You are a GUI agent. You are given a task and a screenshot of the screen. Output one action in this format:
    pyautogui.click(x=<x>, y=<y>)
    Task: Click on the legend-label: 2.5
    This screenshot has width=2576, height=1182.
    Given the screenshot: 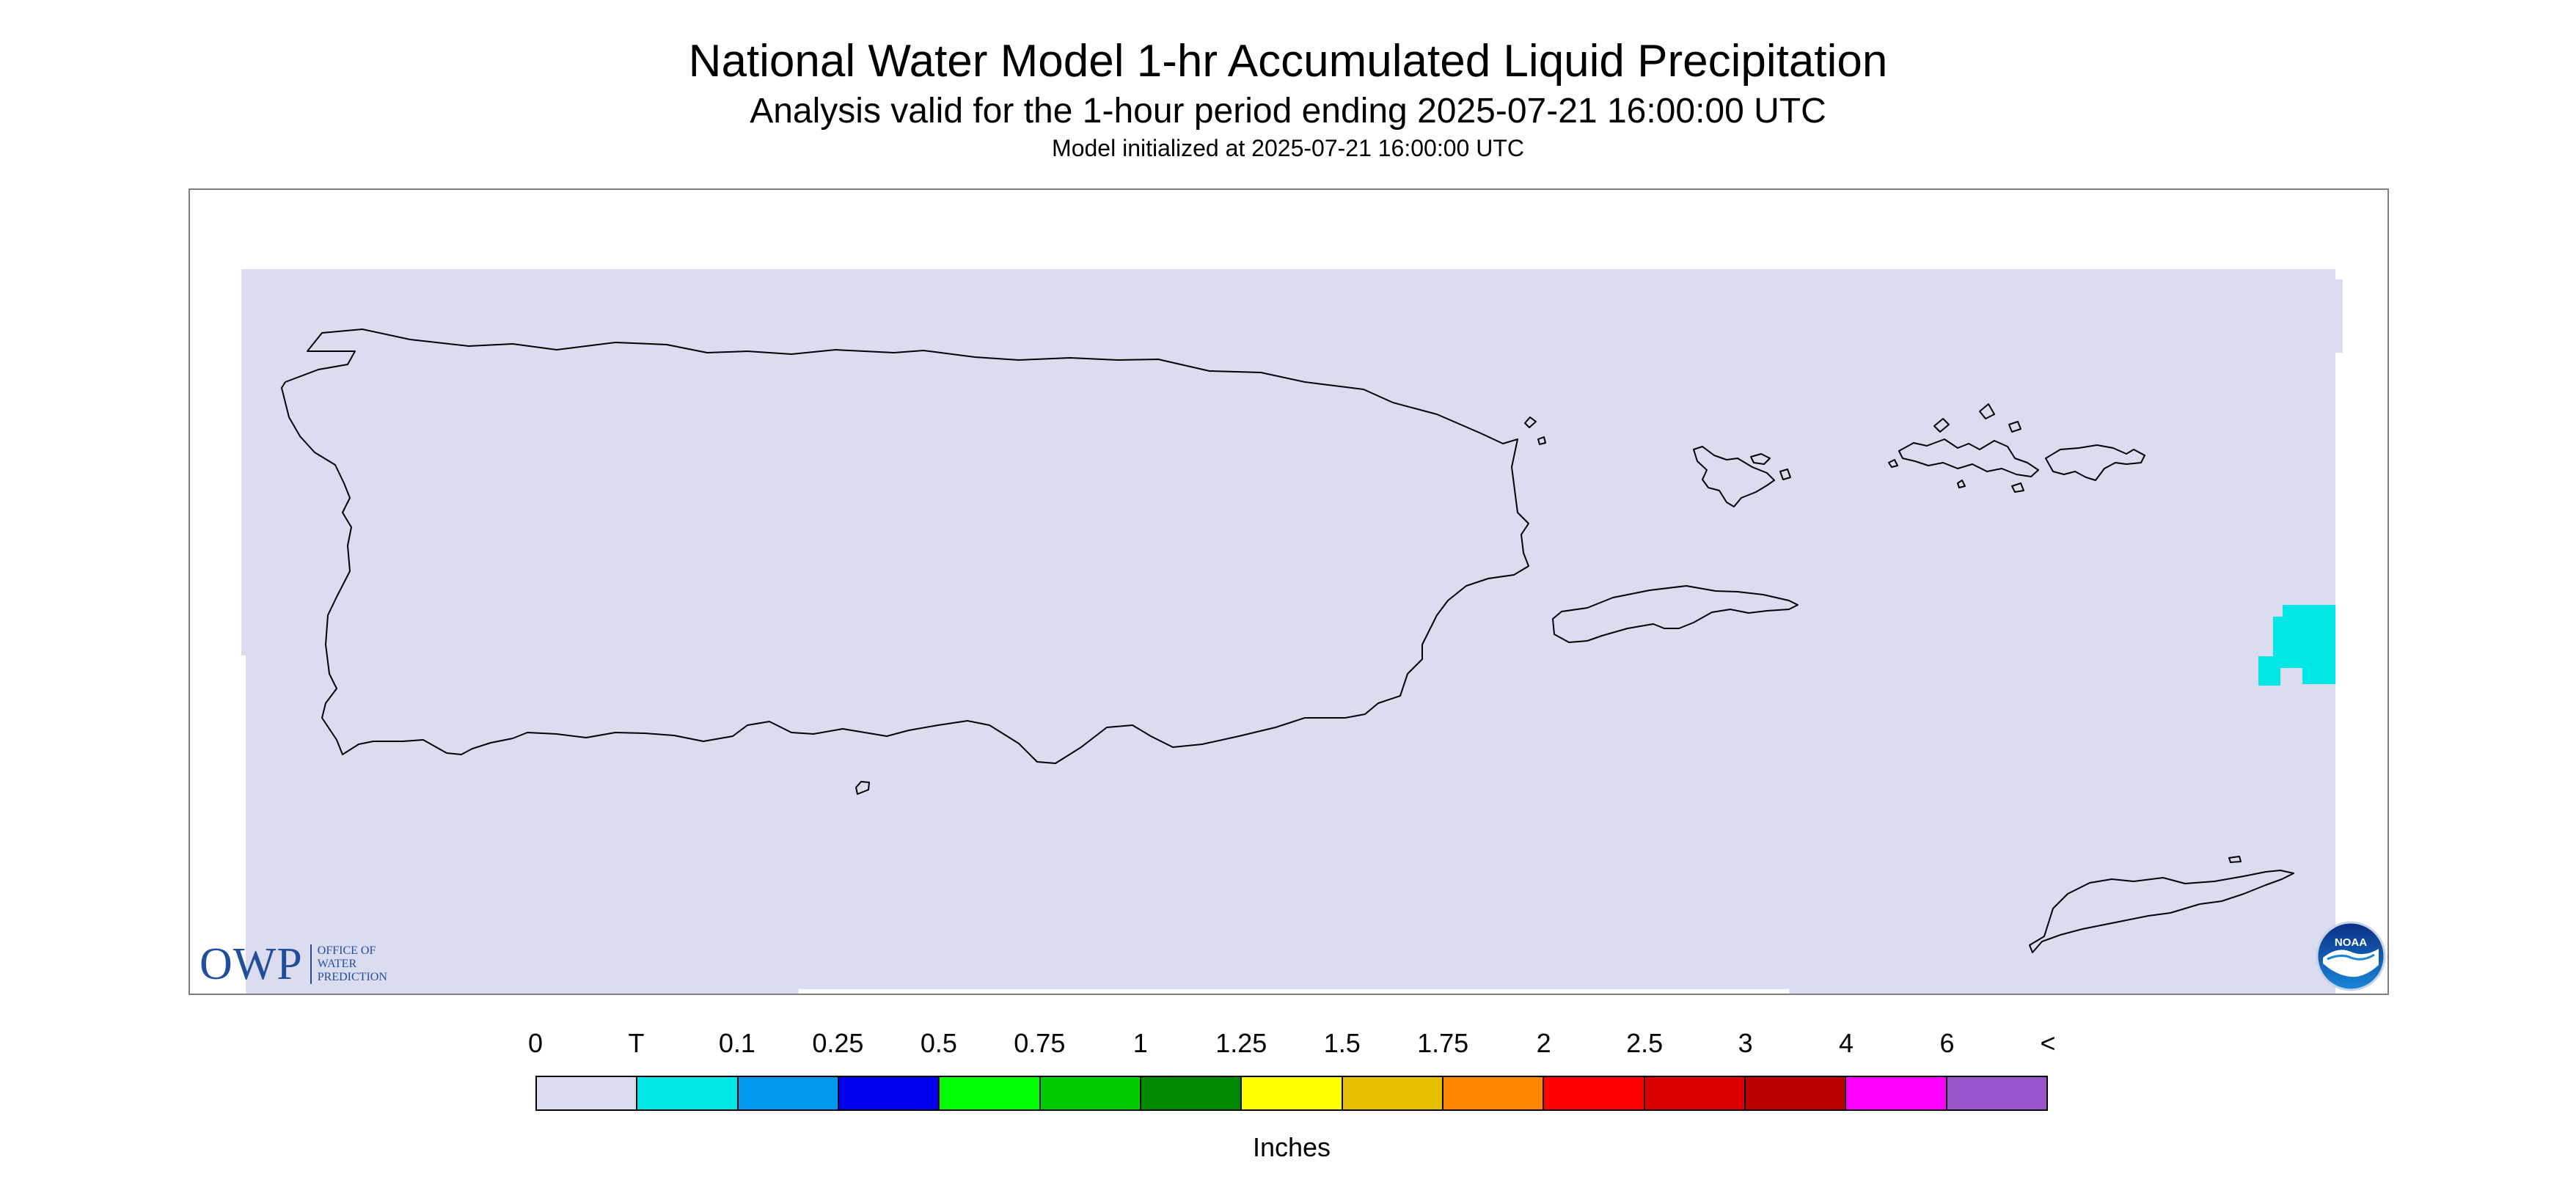 What is the action you would take?
    pyautogui.click(x=1645, y=1043)
    